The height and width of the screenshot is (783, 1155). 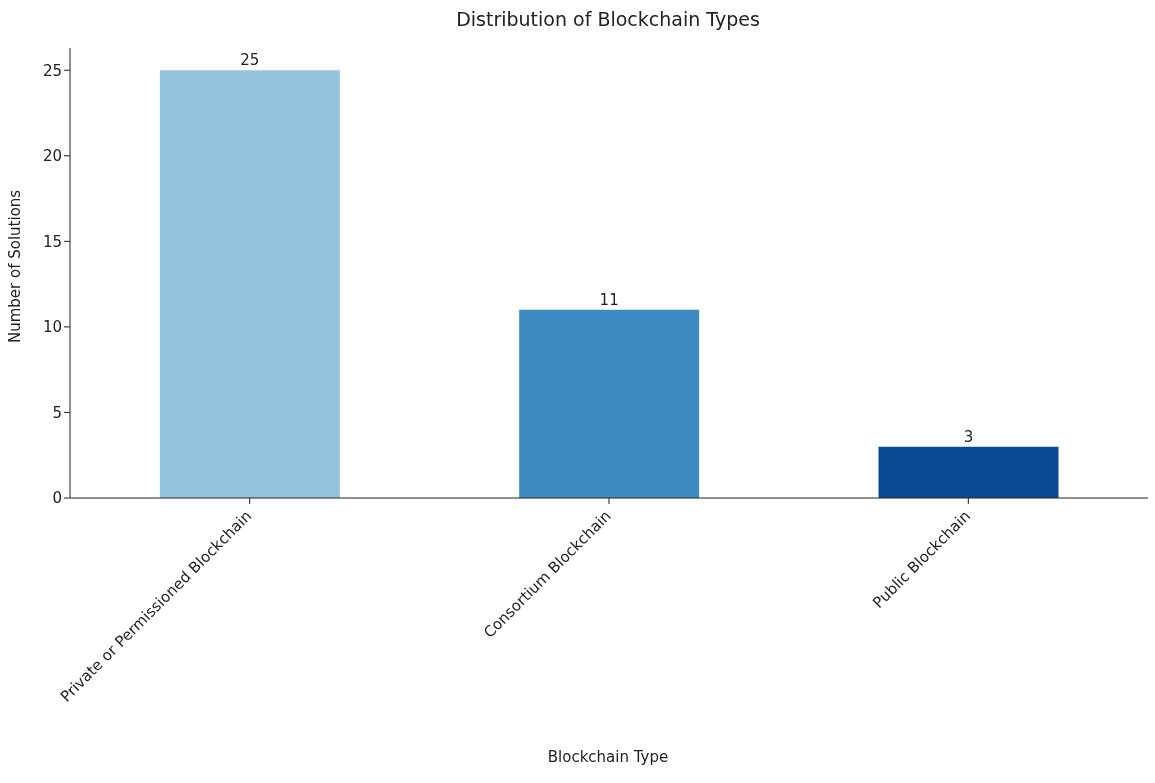 I want to click on data-label: 11, so click(x=609, y=299).